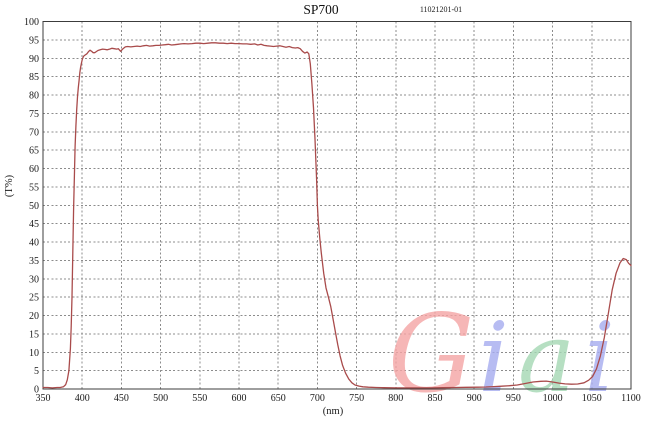 This screenshot has width=664, height=424. What do you see at coordinates (513, 398) in the screenshot?
I see `x-tick-label: 950` at bounding box center [513, 398].